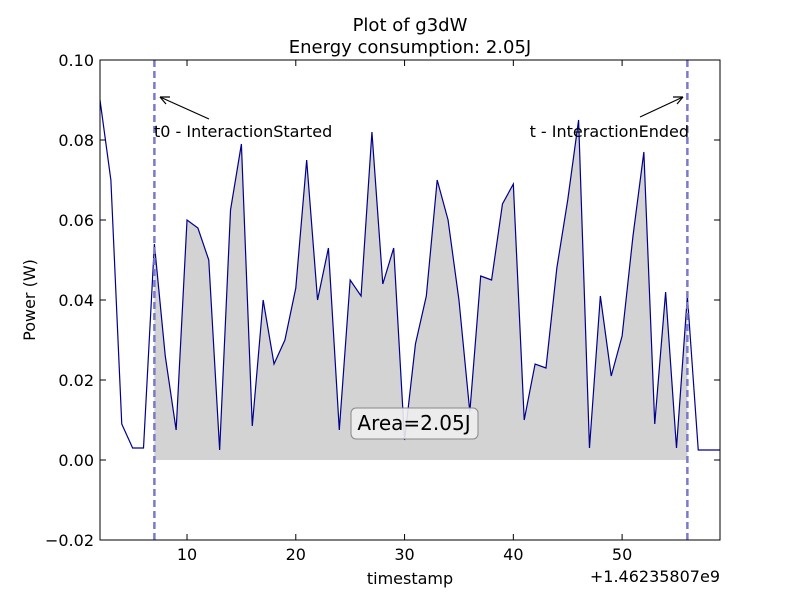 The width and height of the screenshot is (800, 600). What do you see at coordinates (296, 554) in the screenshot?
I see `x-tick-label: 20` at bounding box center [296, 554].